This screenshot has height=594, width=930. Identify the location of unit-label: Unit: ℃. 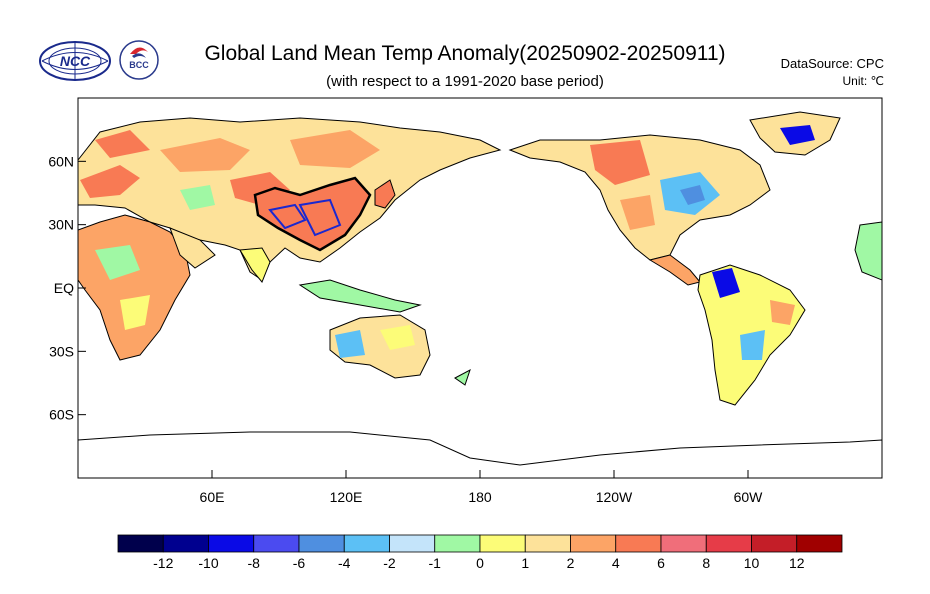
(863, 81).